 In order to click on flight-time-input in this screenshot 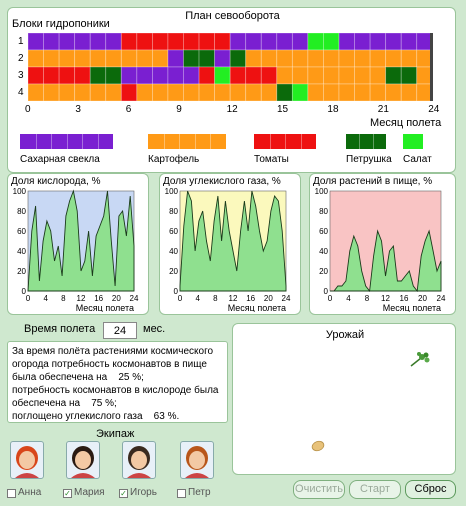, I will do `click(120, 330)`.